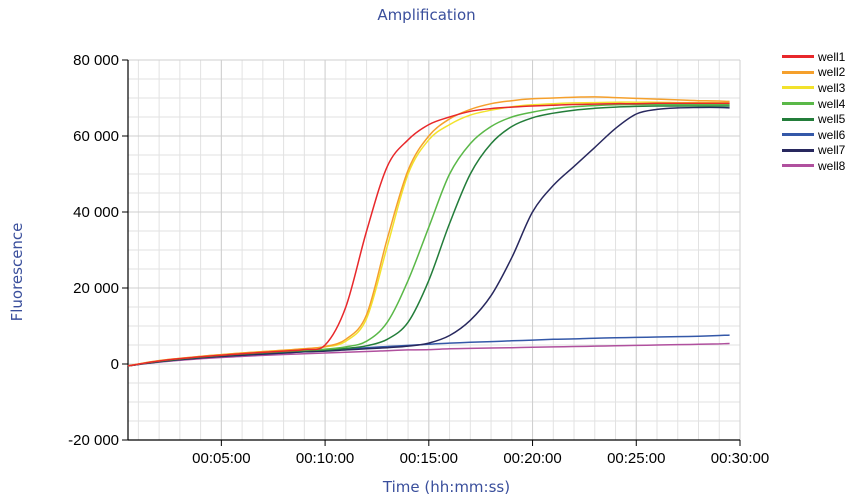 The width and height of the screenshot is (853, 501). I want to click on legend-item-well8: well8, so click(813, 166).